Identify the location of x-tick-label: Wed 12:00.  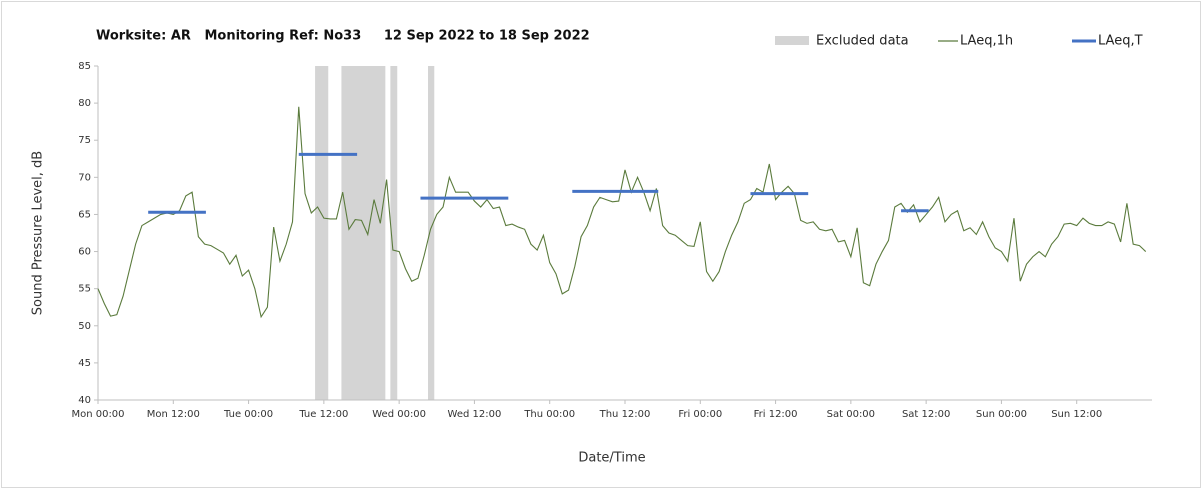
(475, 414).